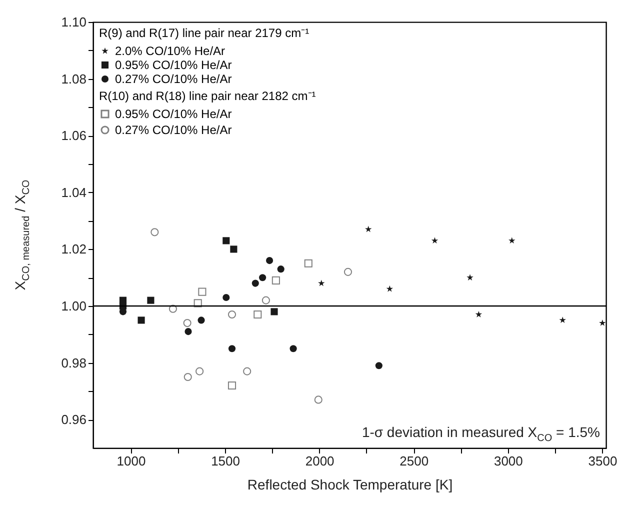 Image resolution: width=624 pixels, height=513 pixels. I want to click on x-tick-label: 1000, so click(131, 461).